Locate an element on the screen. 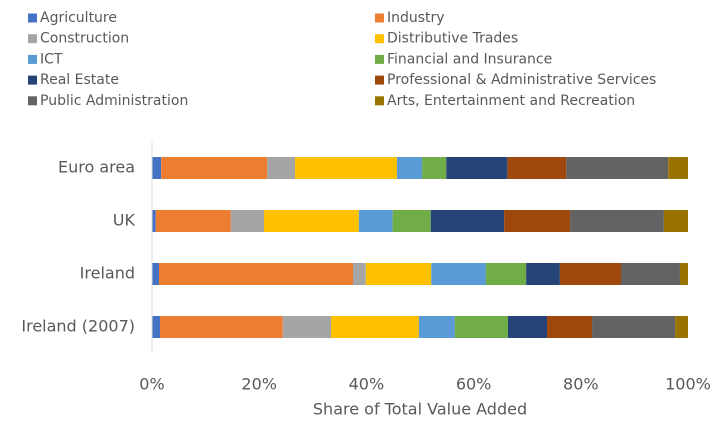  legend-label: ICT is located at coordinates (51, 59).